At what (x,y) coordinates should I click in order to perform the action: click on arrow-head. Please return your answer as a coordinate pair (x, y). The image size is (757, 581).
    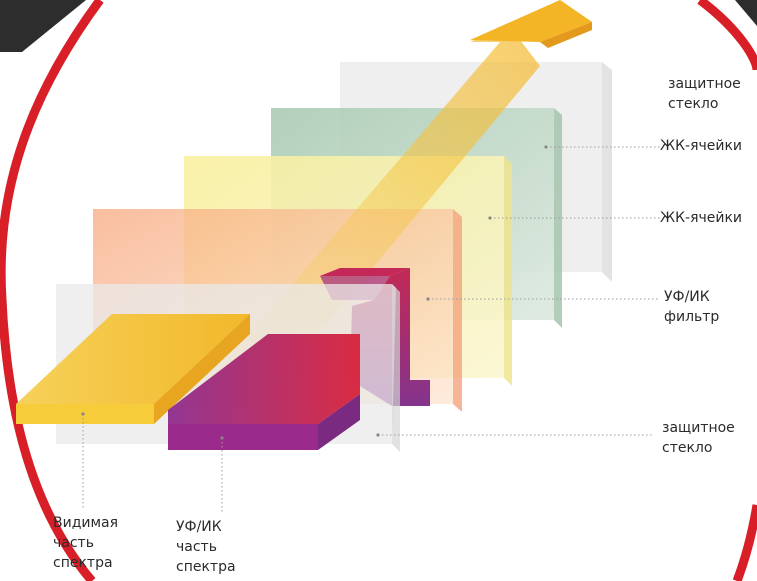
    Looking at the image, I should click on (531, 21).